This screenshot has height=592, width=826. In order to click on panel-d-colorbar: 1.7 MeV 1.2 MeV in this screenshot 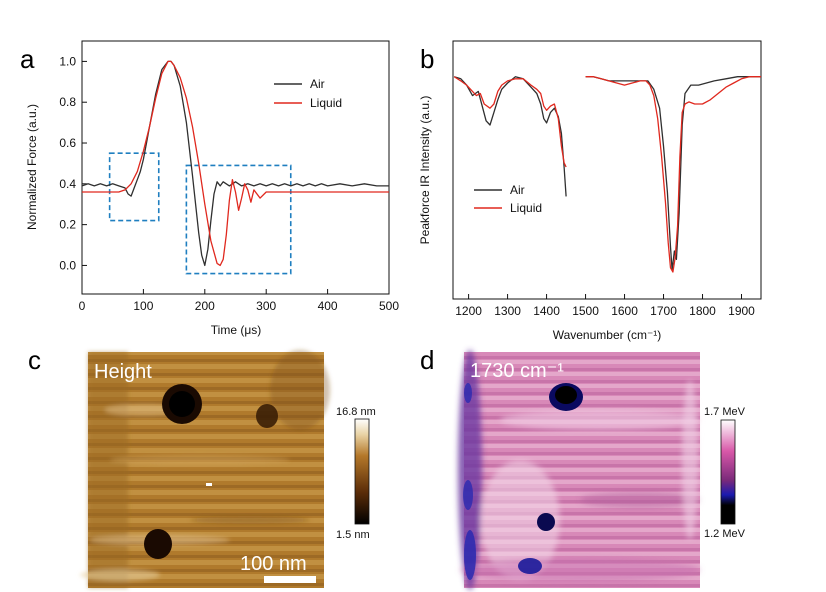, I will do `click(725, 473)`.